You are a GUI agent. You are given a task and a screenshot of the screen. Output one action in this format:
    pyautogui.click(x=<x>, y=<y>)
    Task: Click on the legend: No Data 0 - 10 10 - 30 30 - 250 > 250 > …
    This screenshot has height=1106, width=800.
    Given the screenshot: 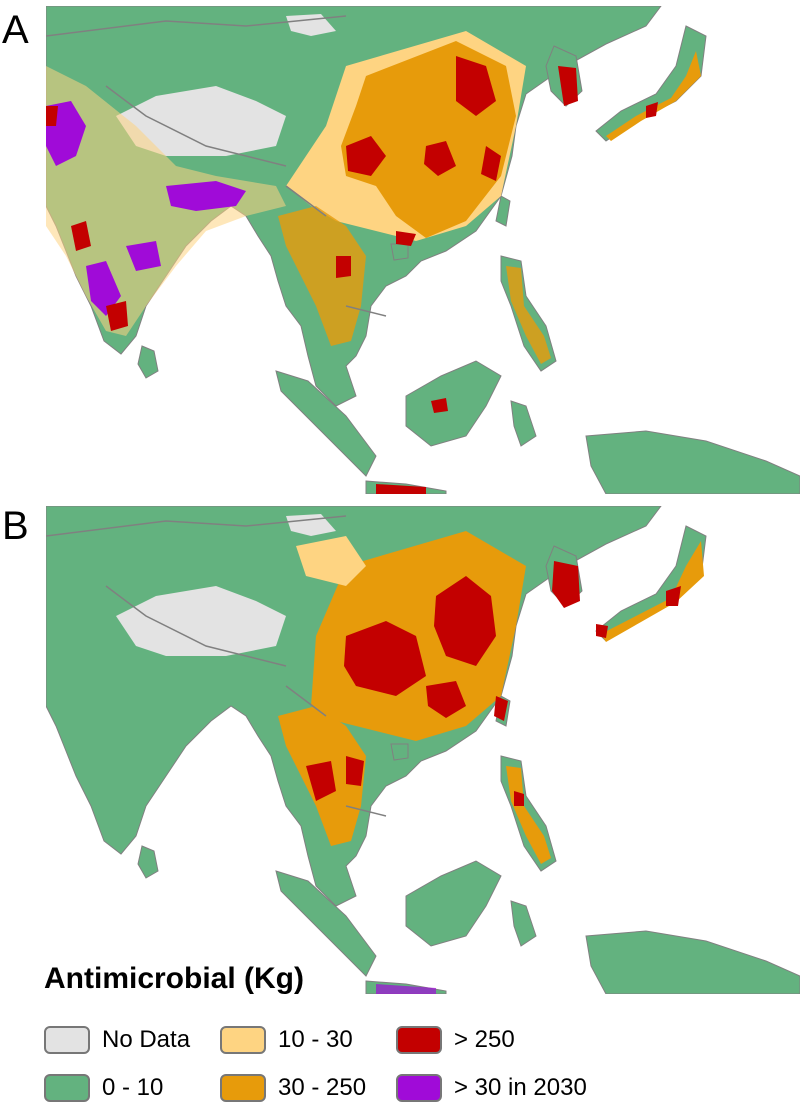 What is the action you would take?
    pyautogui.click(x=422, y=1062)
    